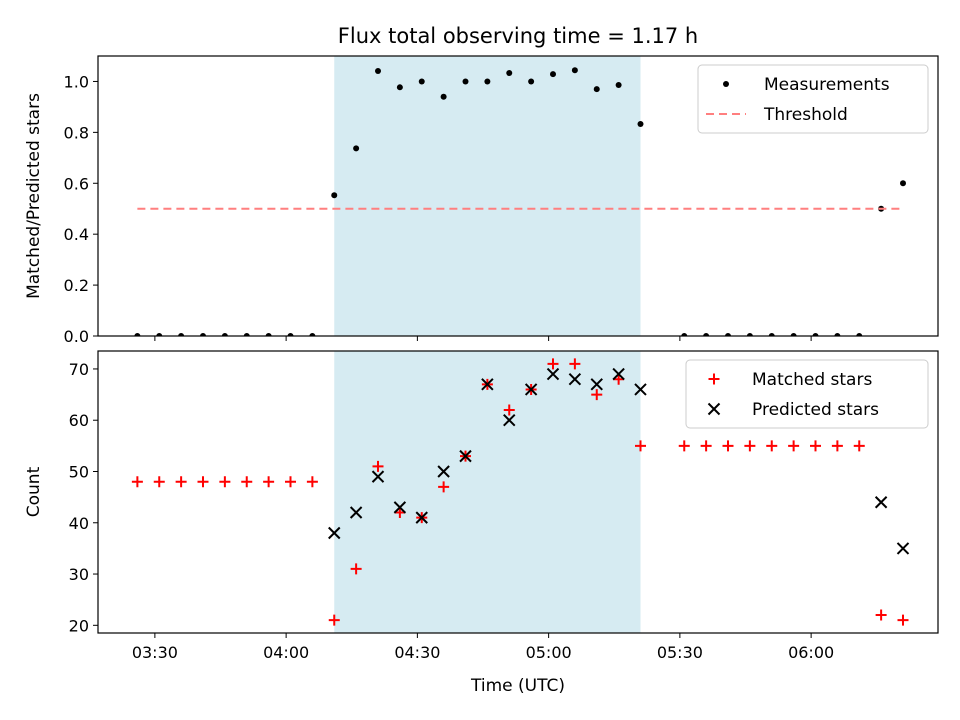 This screenshot has width=960, height=720. I want to click on legend-dot-marker, so click(726, 84).